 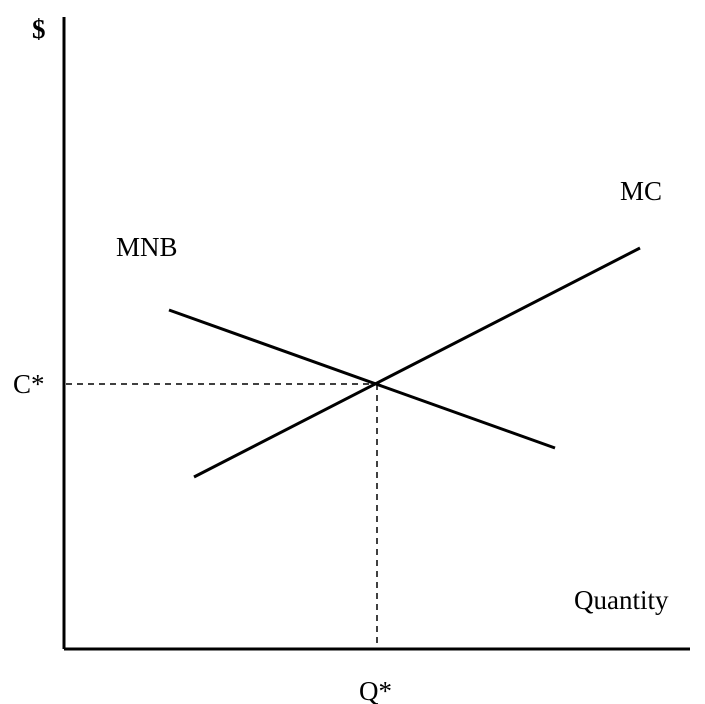 What do you see at coordinates (641, 191) in the screenshot?
I see `mc-curve-label: MC` at bounding box center [641, 191].